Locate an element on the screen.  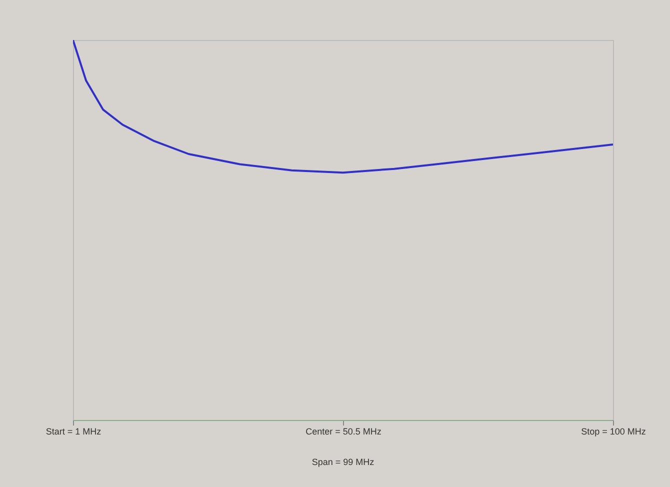
x-tick-label: Center = 50.5 MHz is located at coordinates (344, 431).